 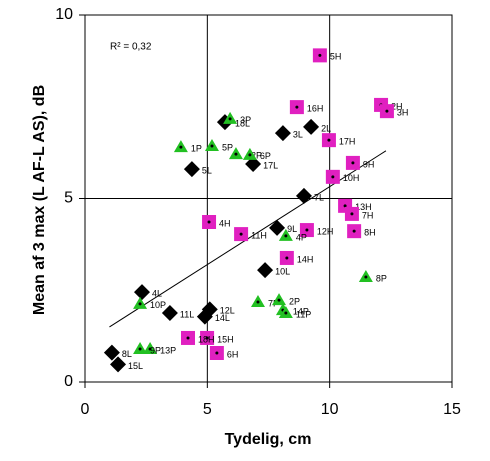 What do you see at coordinates (85, 409) in the screenshot?
I see `x-tick-label: 0` at bounding box center [85, 409].